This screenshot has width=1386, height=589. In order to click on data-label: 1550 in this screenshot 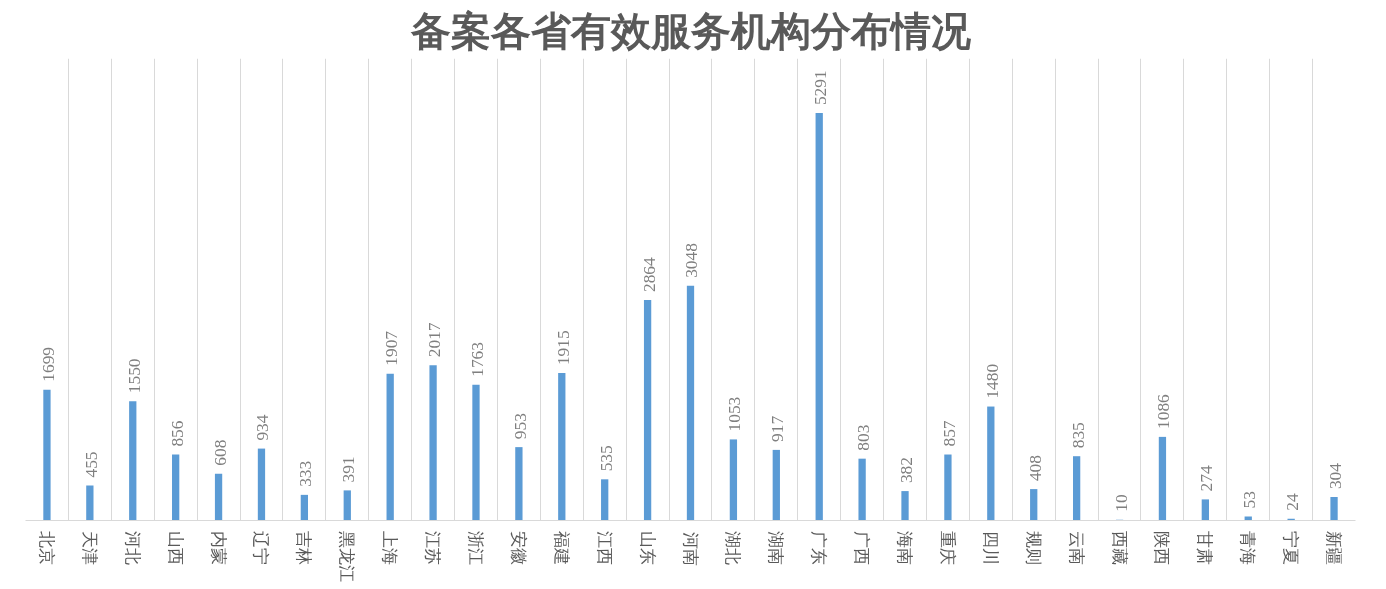, I will do `click(134, 376)`.